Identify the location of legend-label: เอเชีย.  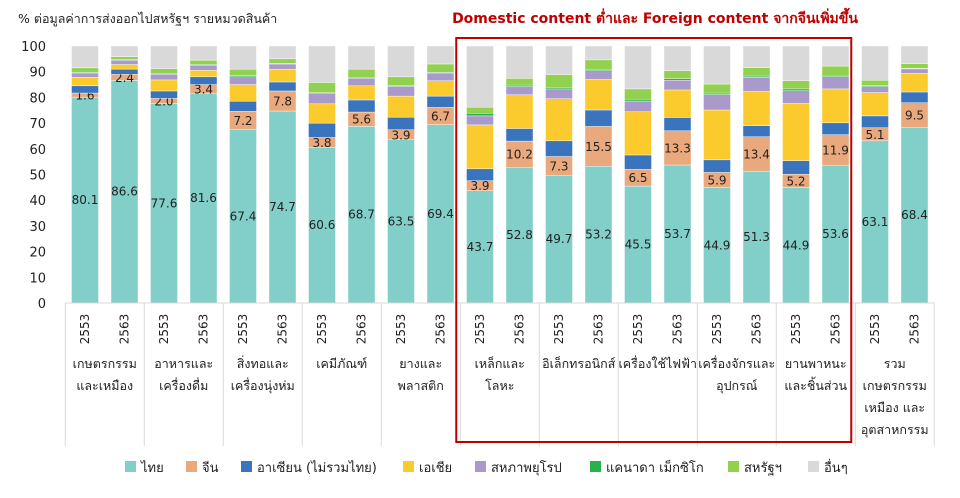
(435, 468).